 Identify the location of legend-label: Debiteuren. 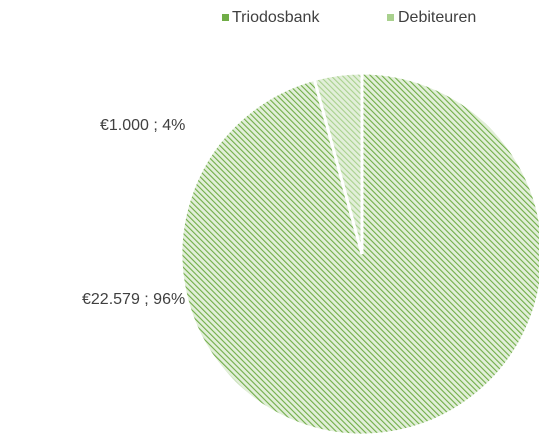
(437, 17).